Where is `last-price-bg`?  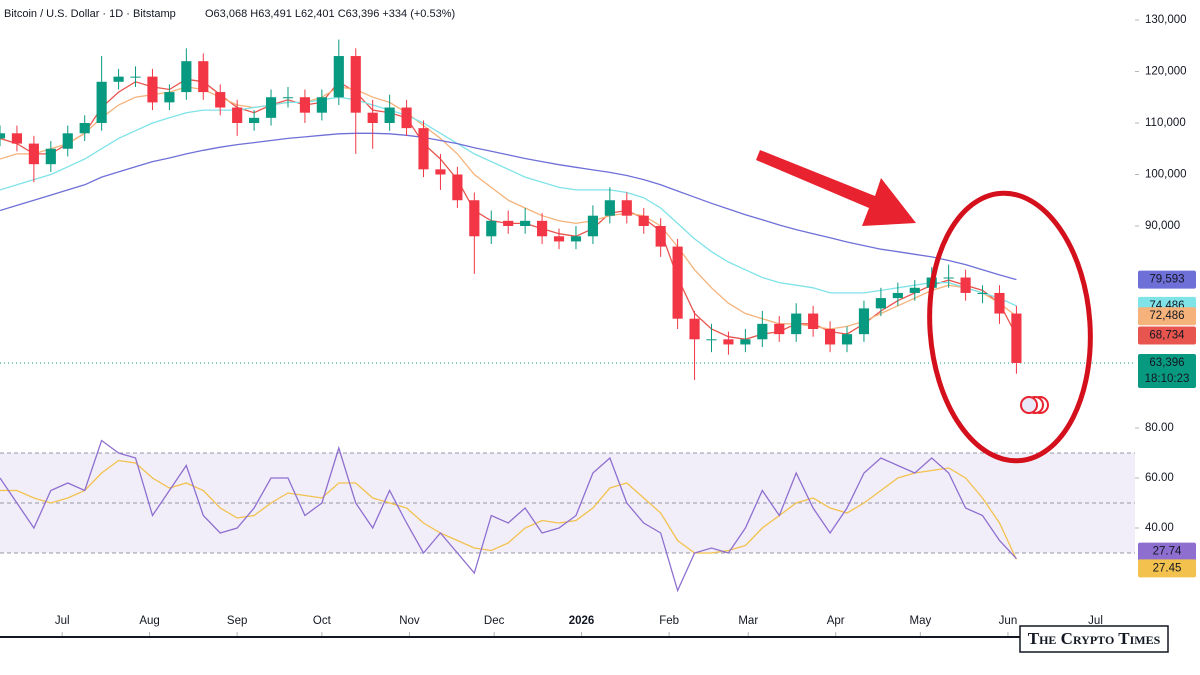
last-price-bg is located at coordinates (1167, 371).